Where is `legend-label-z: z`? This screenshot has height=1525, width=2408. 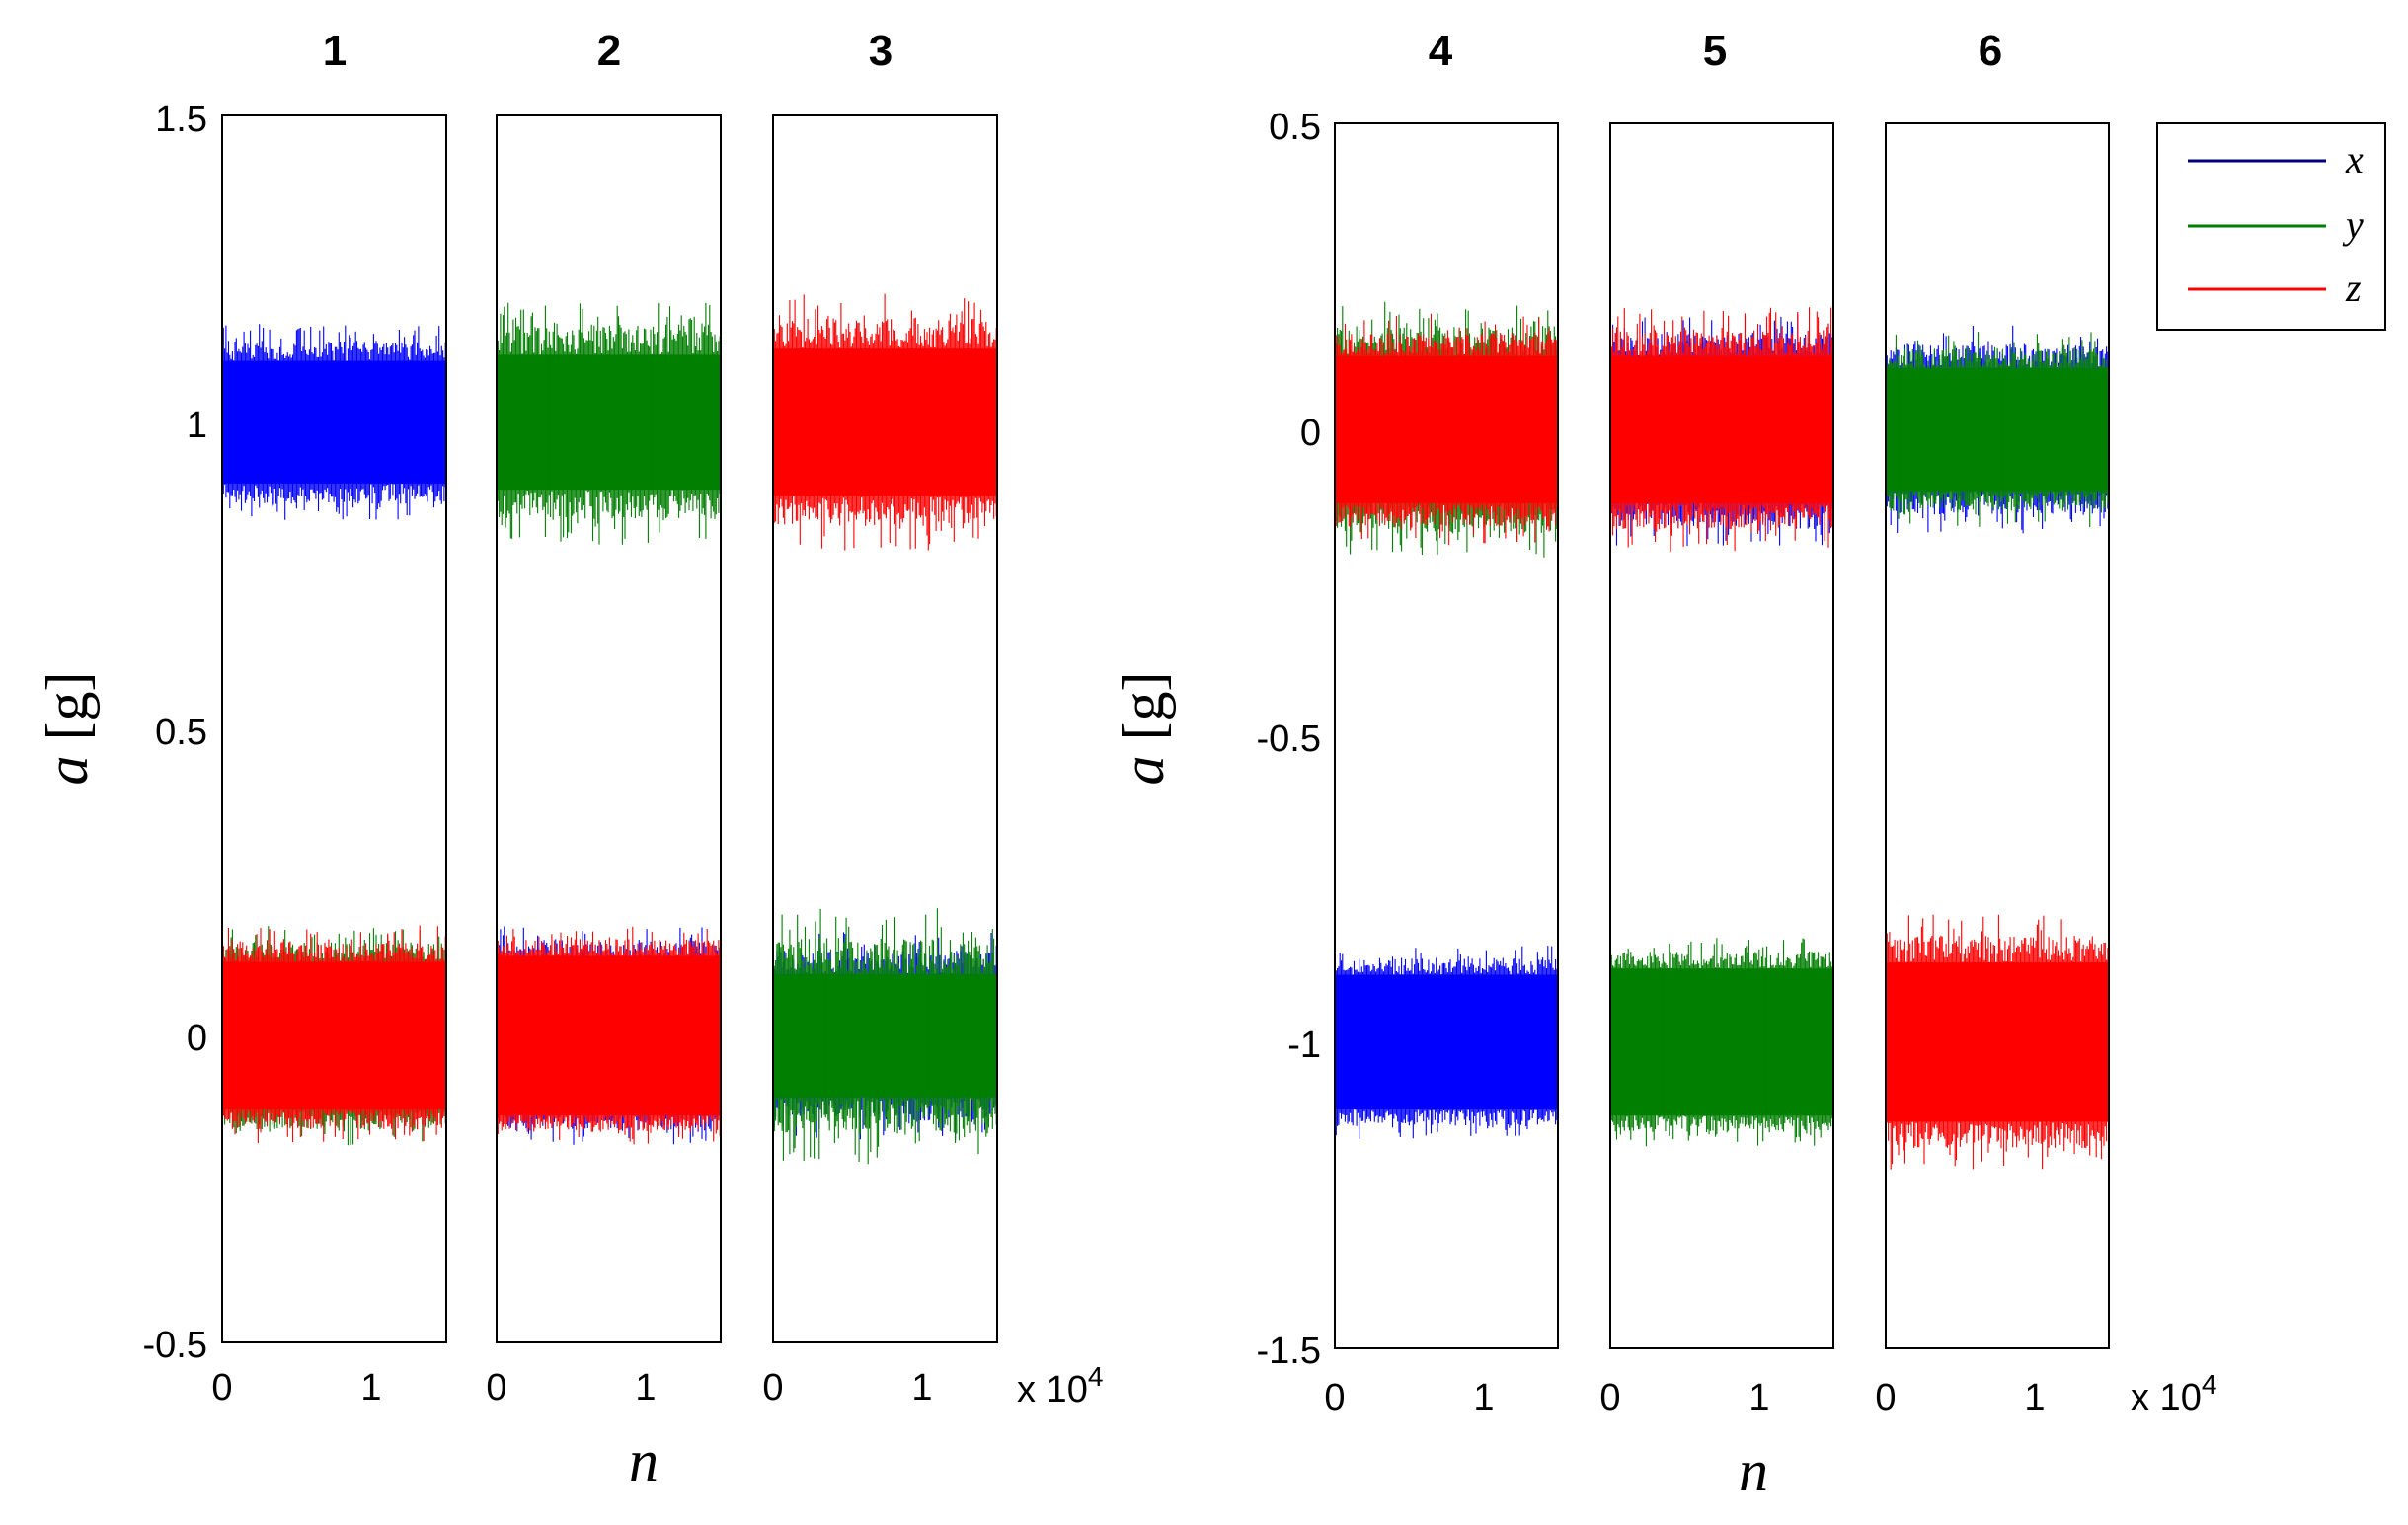 legend-label-z: z is located at coordinates (2353, 288).